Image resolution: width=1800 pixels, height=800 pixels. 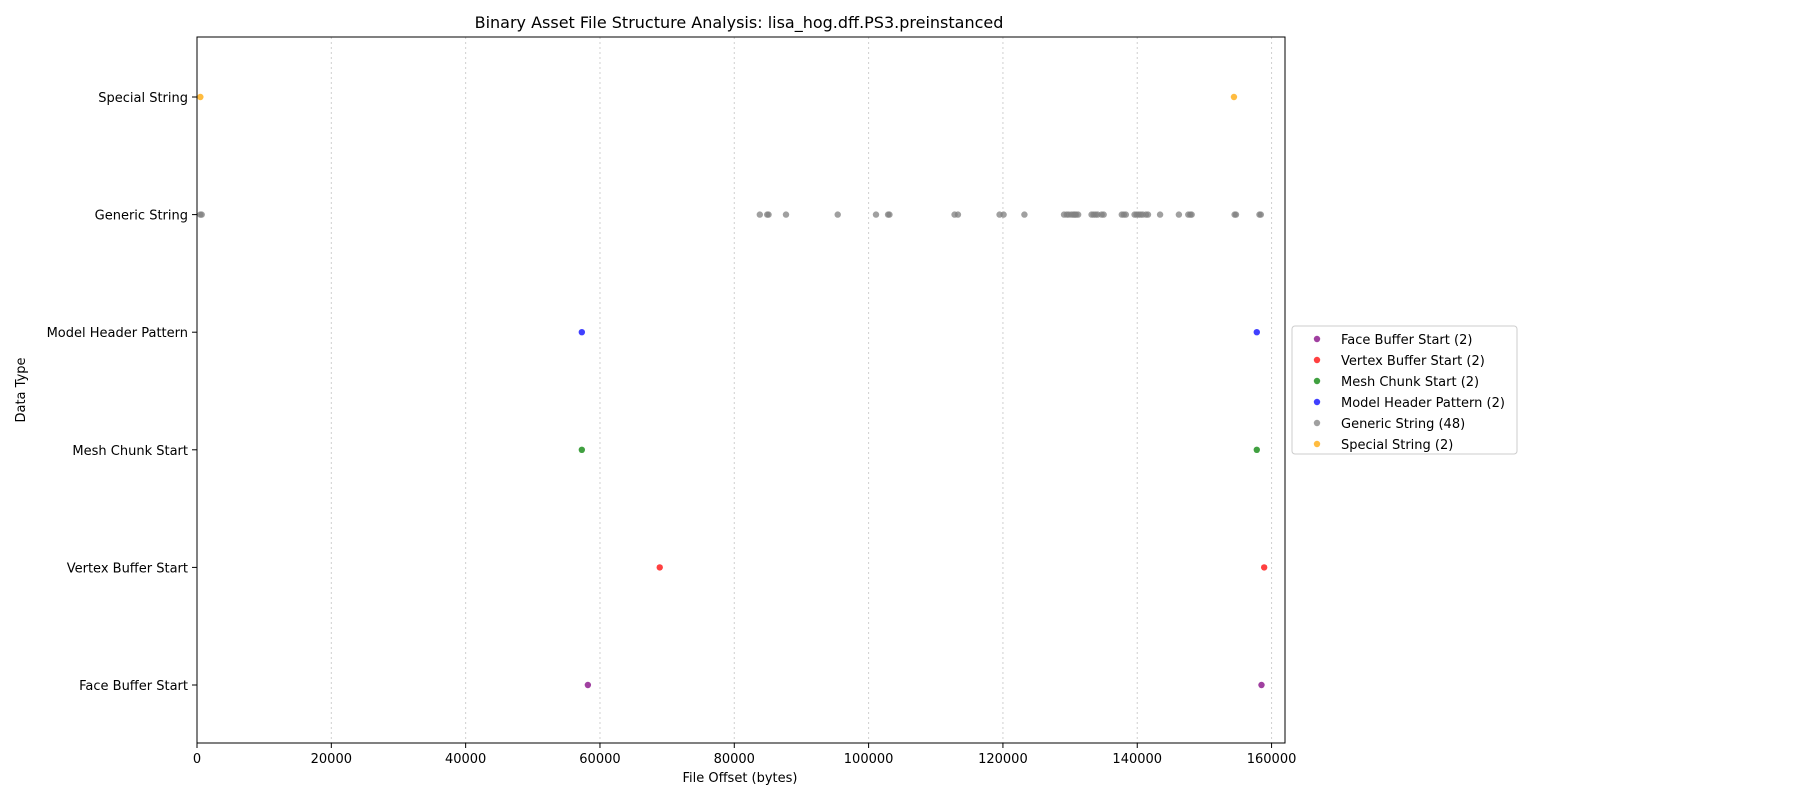 What do you see at coordinates (21, 389) in the screenshot?
I see `y-axis-label: Data Type` at bounding box center [21, 389].